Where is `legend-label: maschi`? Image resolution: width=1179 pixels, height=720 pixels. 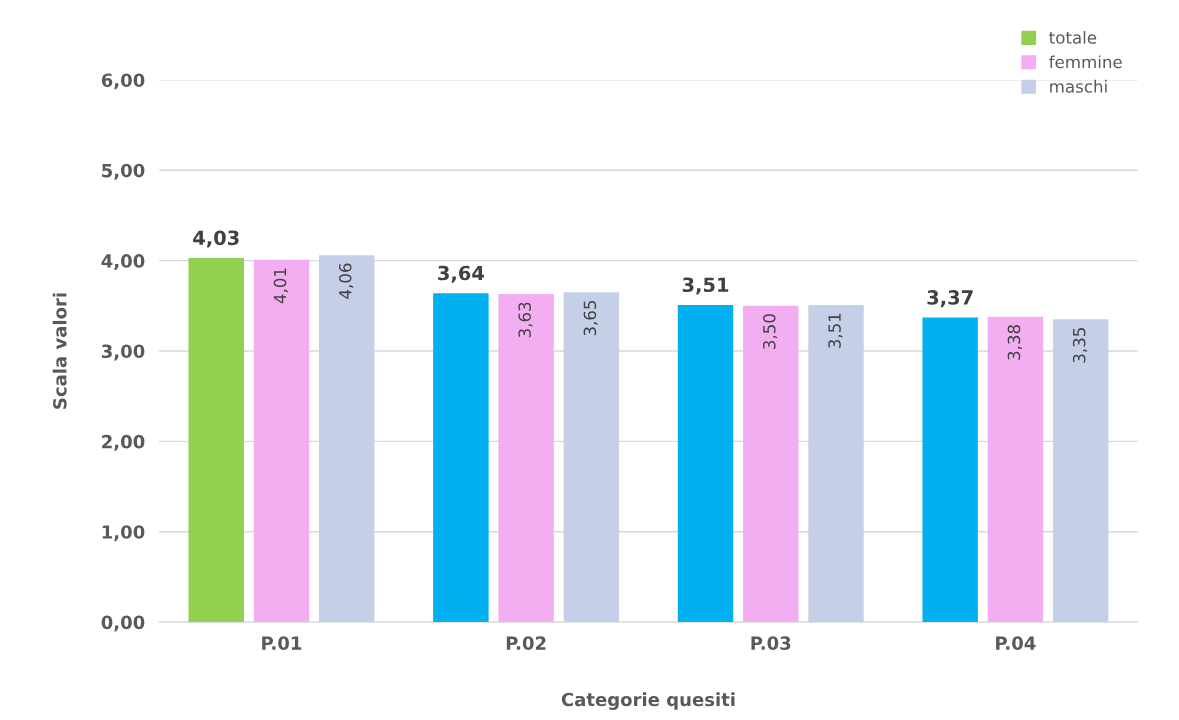 legend-label: maschi is located at coordinates (1078, 86).